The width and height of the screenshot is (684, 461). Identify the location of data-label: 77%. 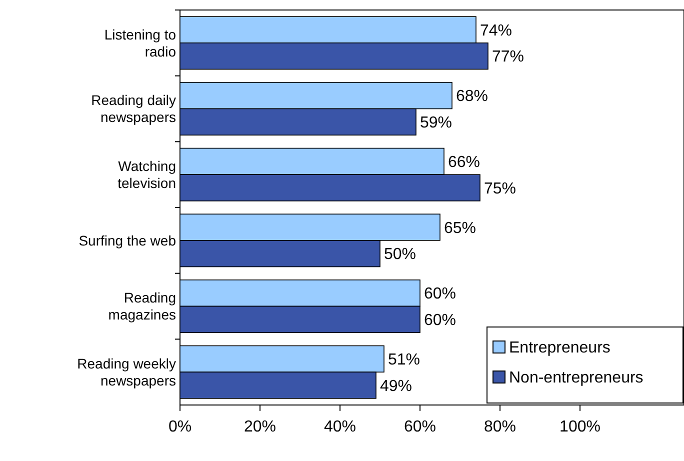
(508, 57).